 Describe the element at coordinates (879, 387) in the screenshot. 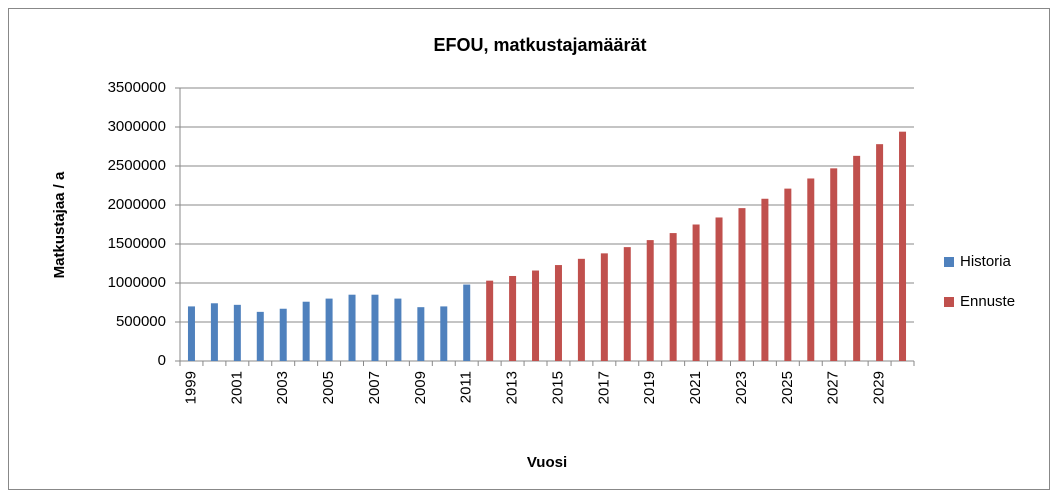

I see `x-tick-label: 2029` at that location.